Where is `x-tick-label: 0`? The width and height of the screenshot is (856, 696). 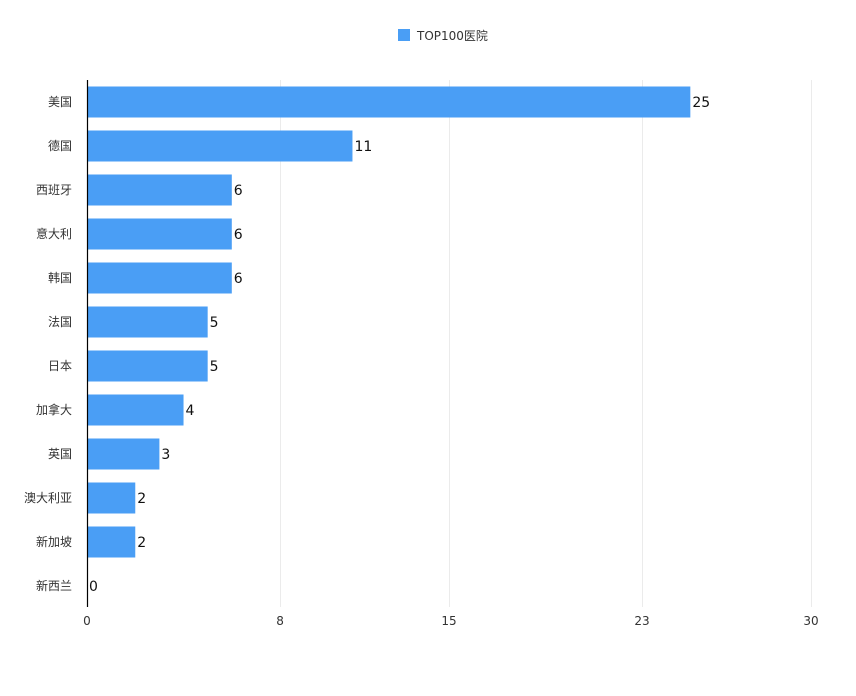 x-tick-label: 0 is located at coordinates (87, 621).